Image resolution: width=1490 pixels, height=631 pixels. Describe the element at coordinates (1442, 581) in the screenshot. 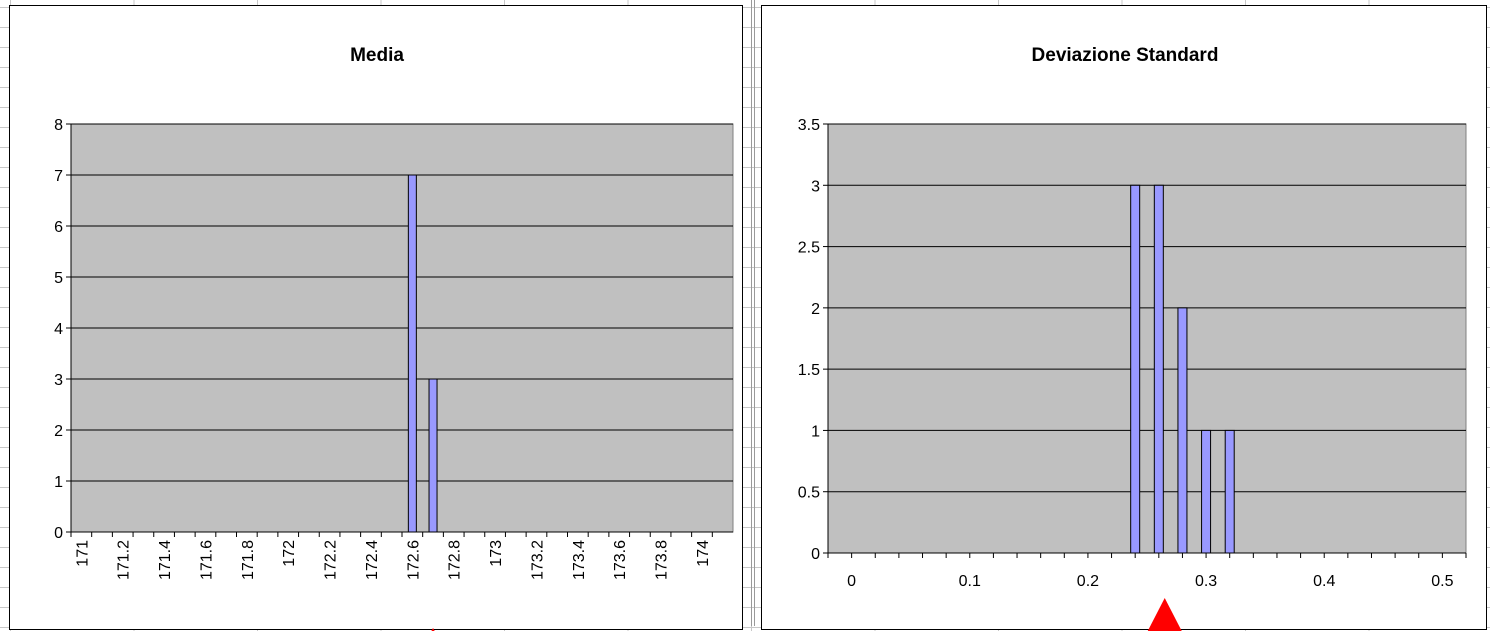

I see `x-tick-label: 0.5` at that location.